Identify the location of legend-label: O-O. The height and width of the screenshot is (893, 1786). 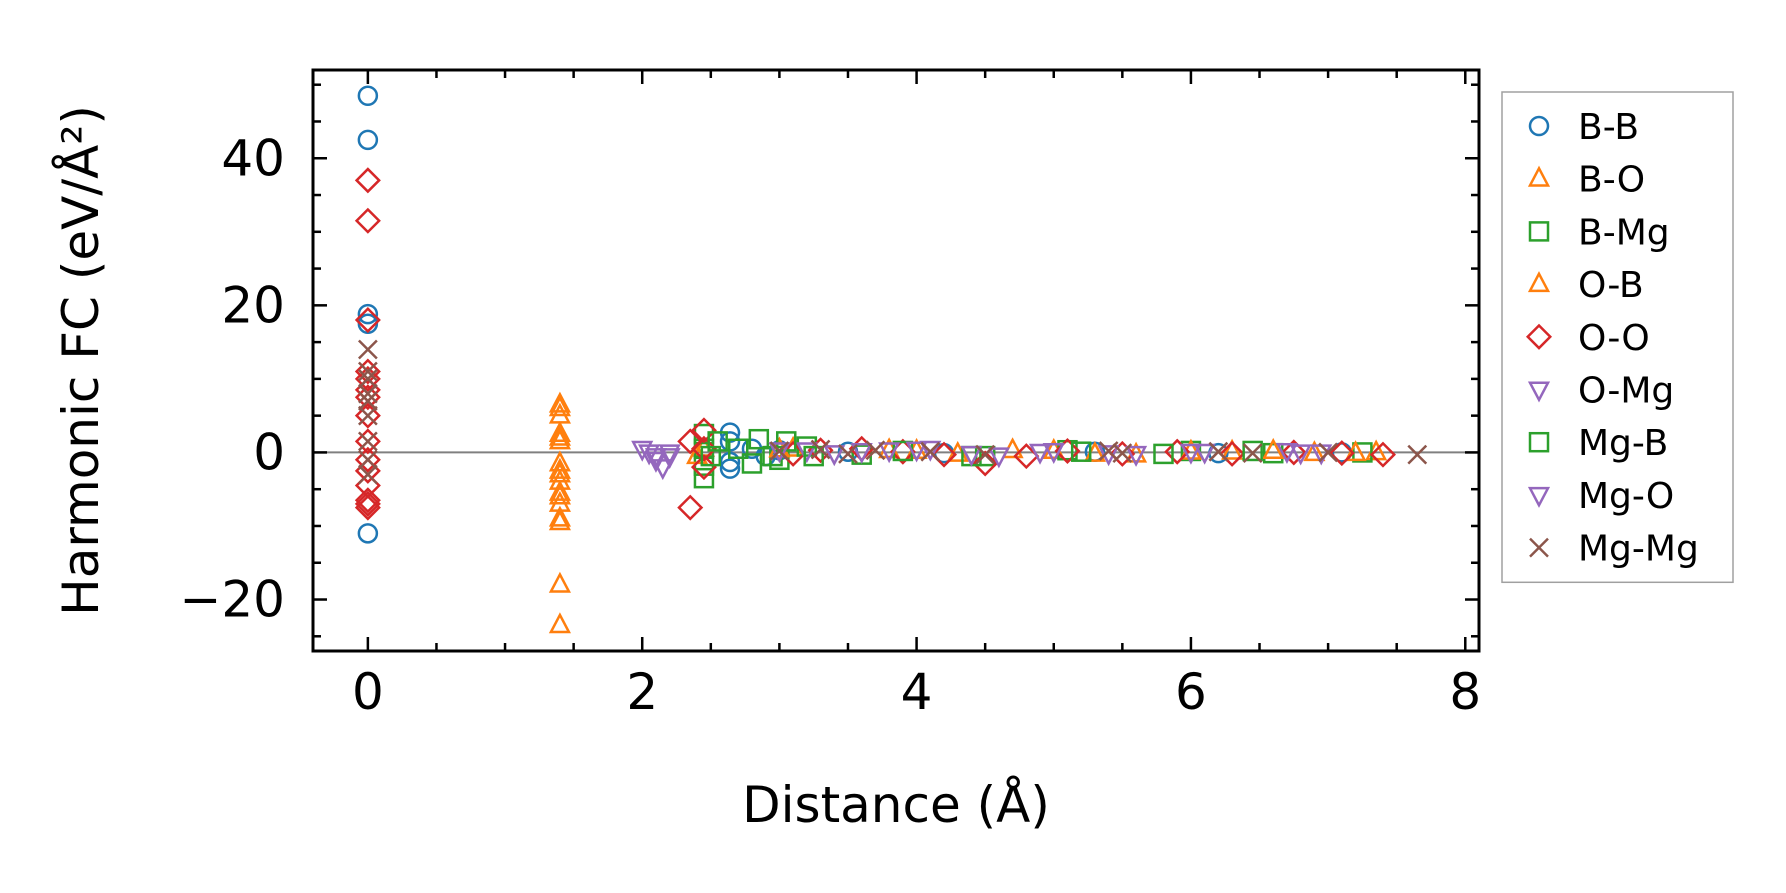
(1614, 338).